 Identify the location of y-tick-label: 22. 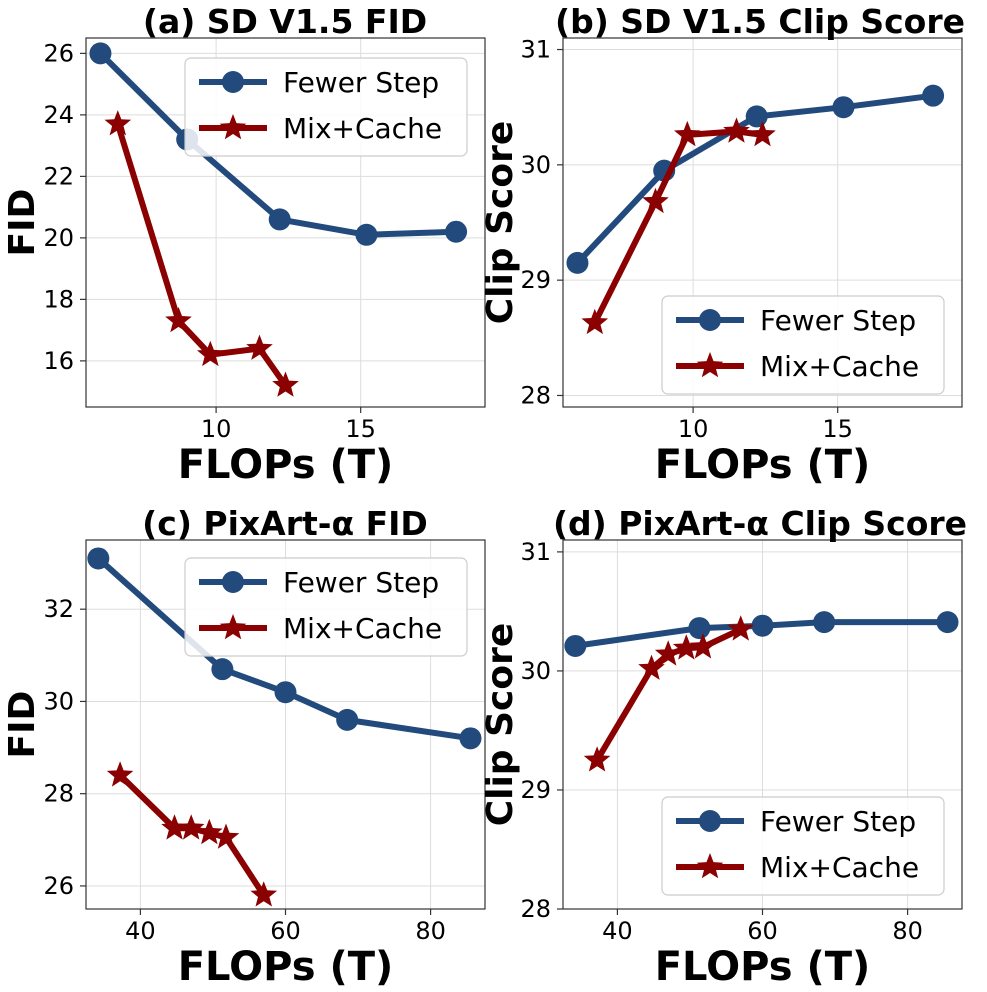
(58, 176).